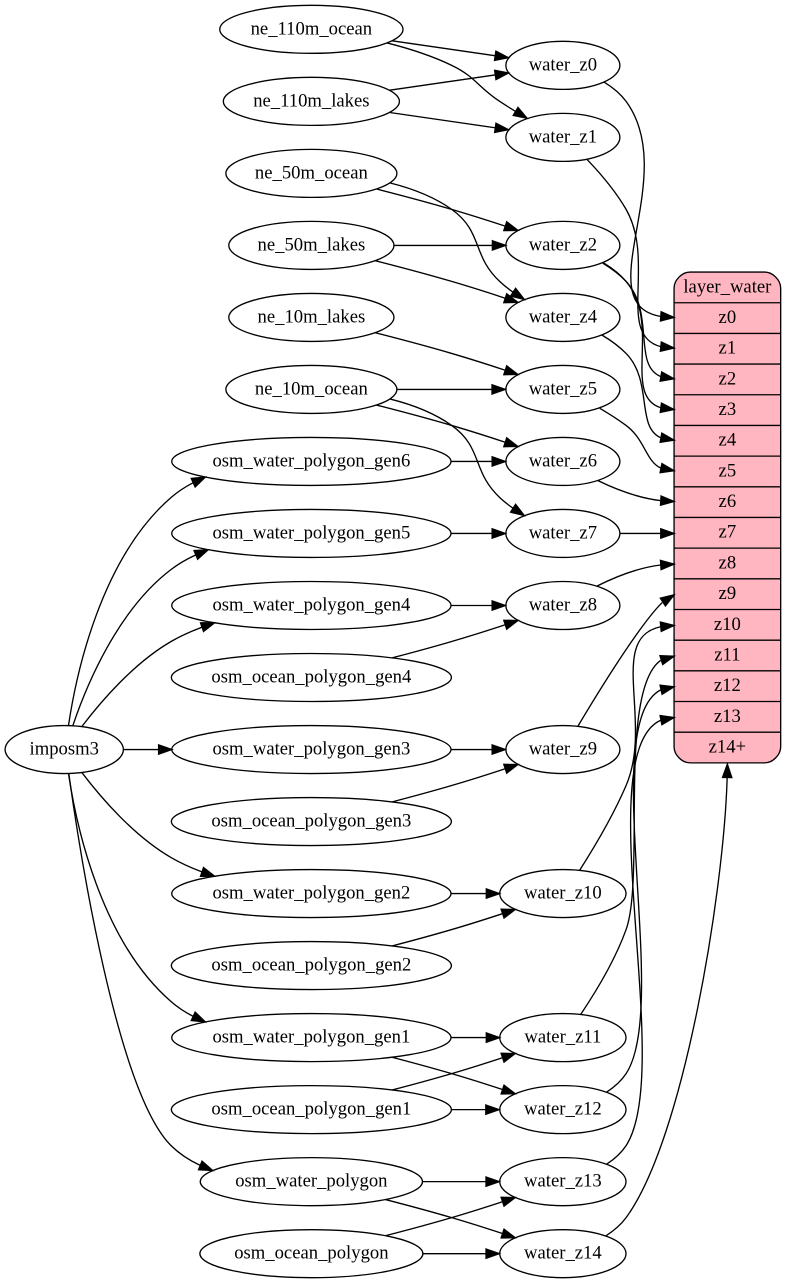  I want to click on svg-text: osm_water_polygon_gen2, so click(311, 892).